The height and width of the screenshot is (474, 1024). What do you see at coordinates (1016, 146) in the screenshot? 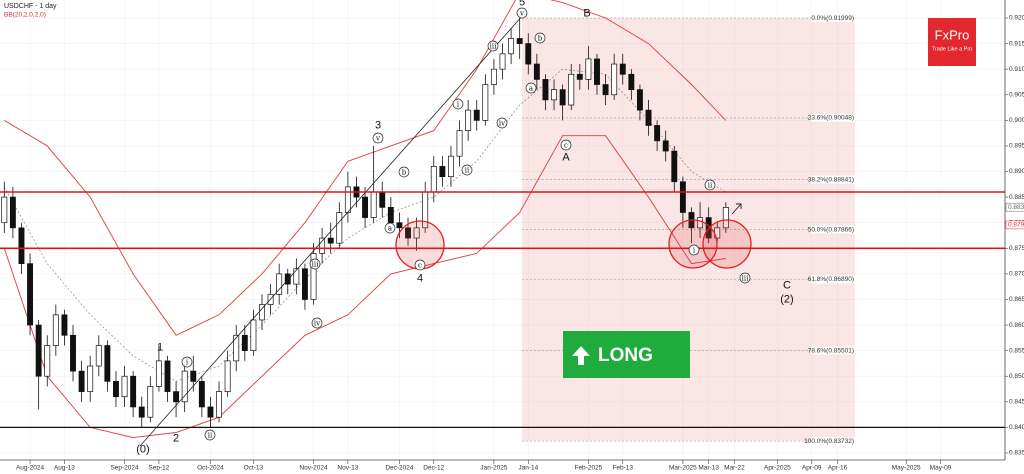
I see `y-tick-label: 0.89500` at bounding box center [1016, 146].